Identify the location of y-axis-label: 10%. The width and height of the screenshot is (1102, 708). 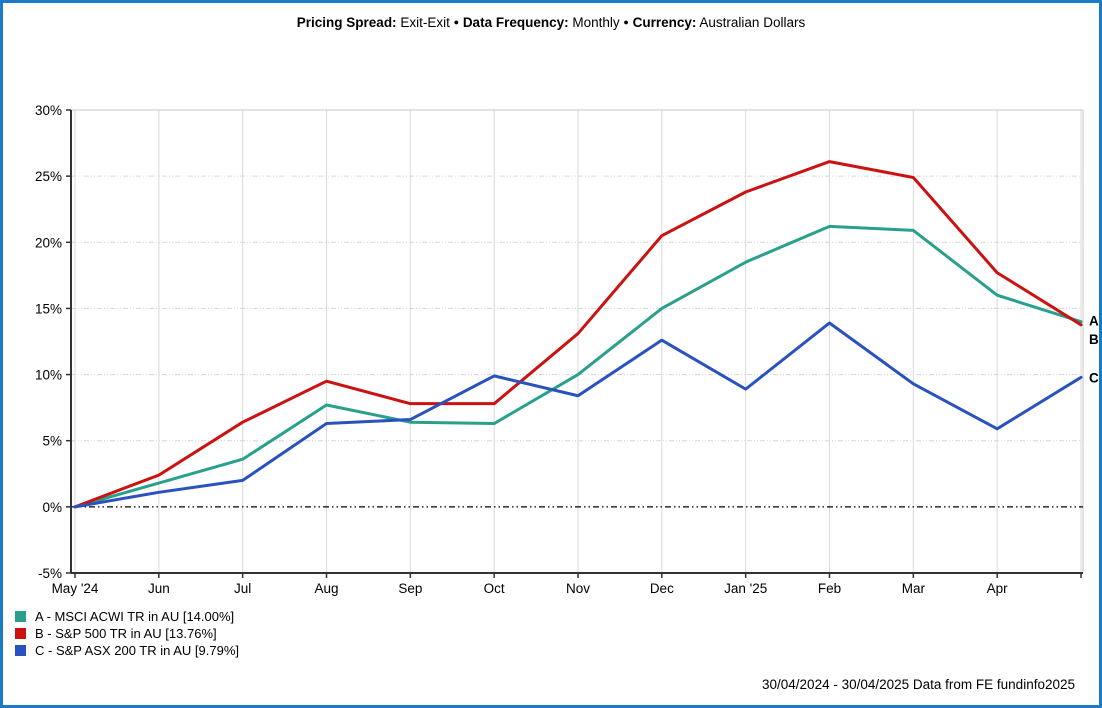
(48, 375).